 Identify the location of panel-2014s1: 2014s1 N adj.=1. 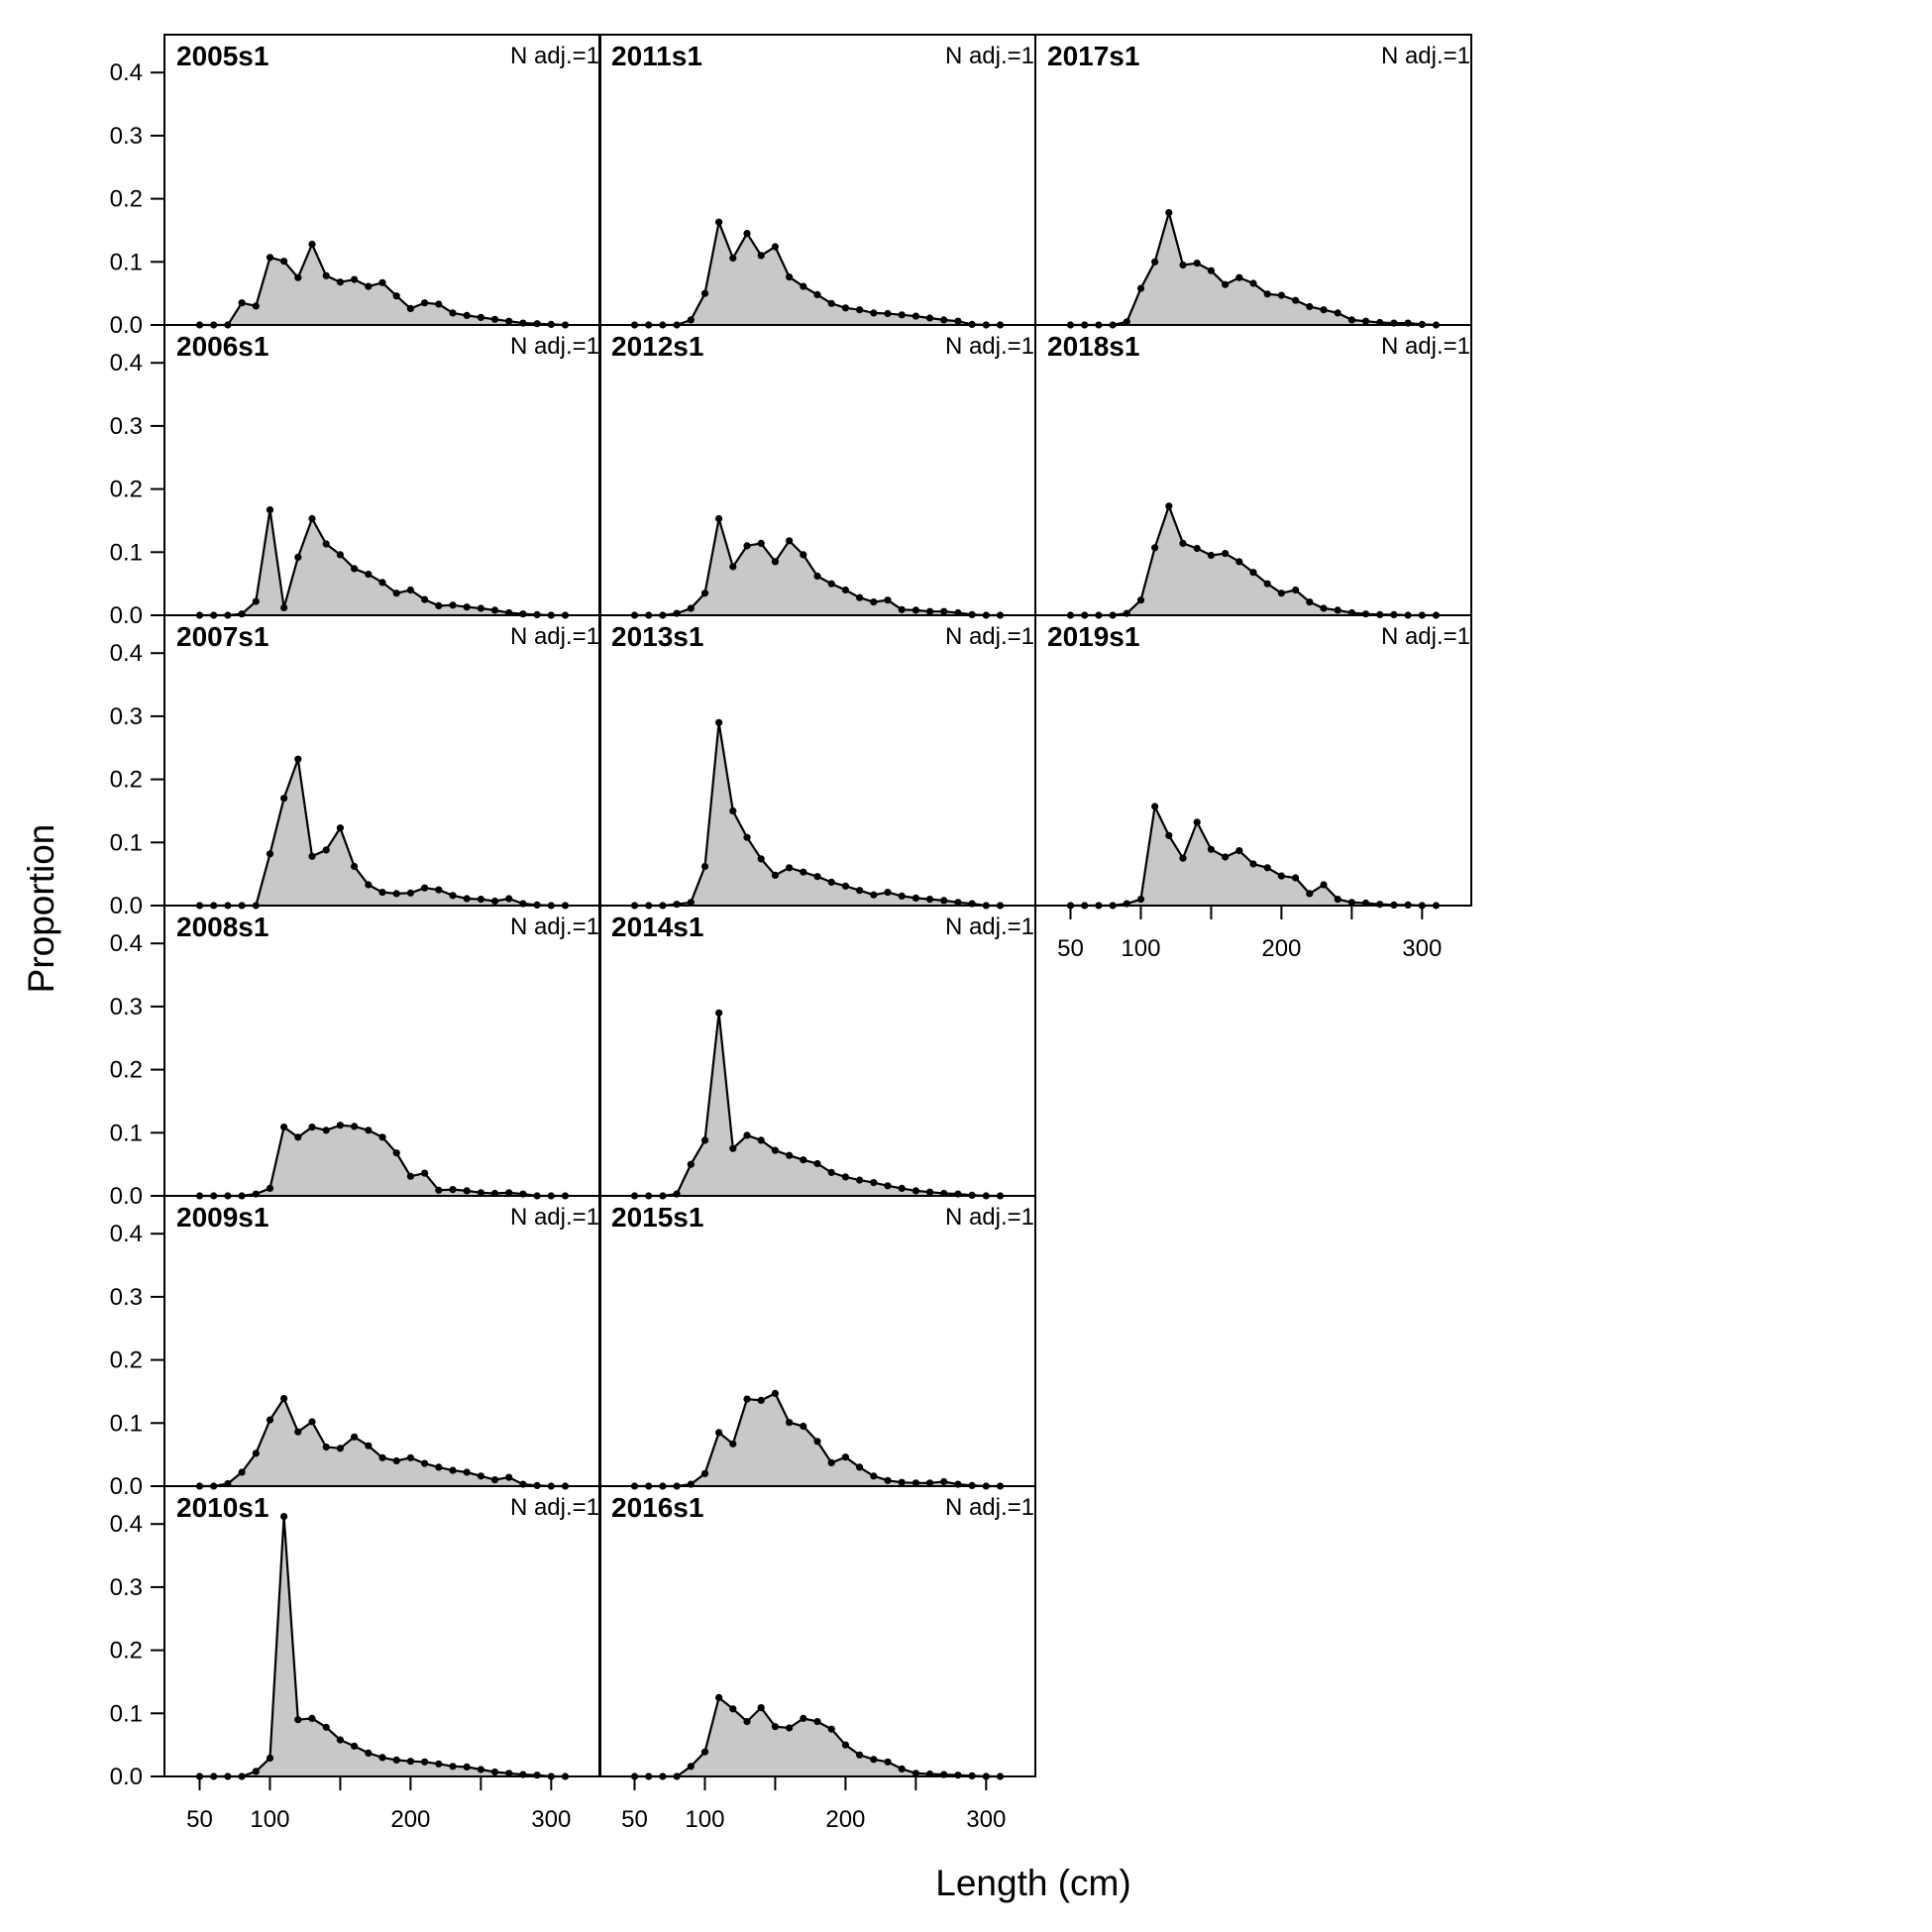
(817, 1052).